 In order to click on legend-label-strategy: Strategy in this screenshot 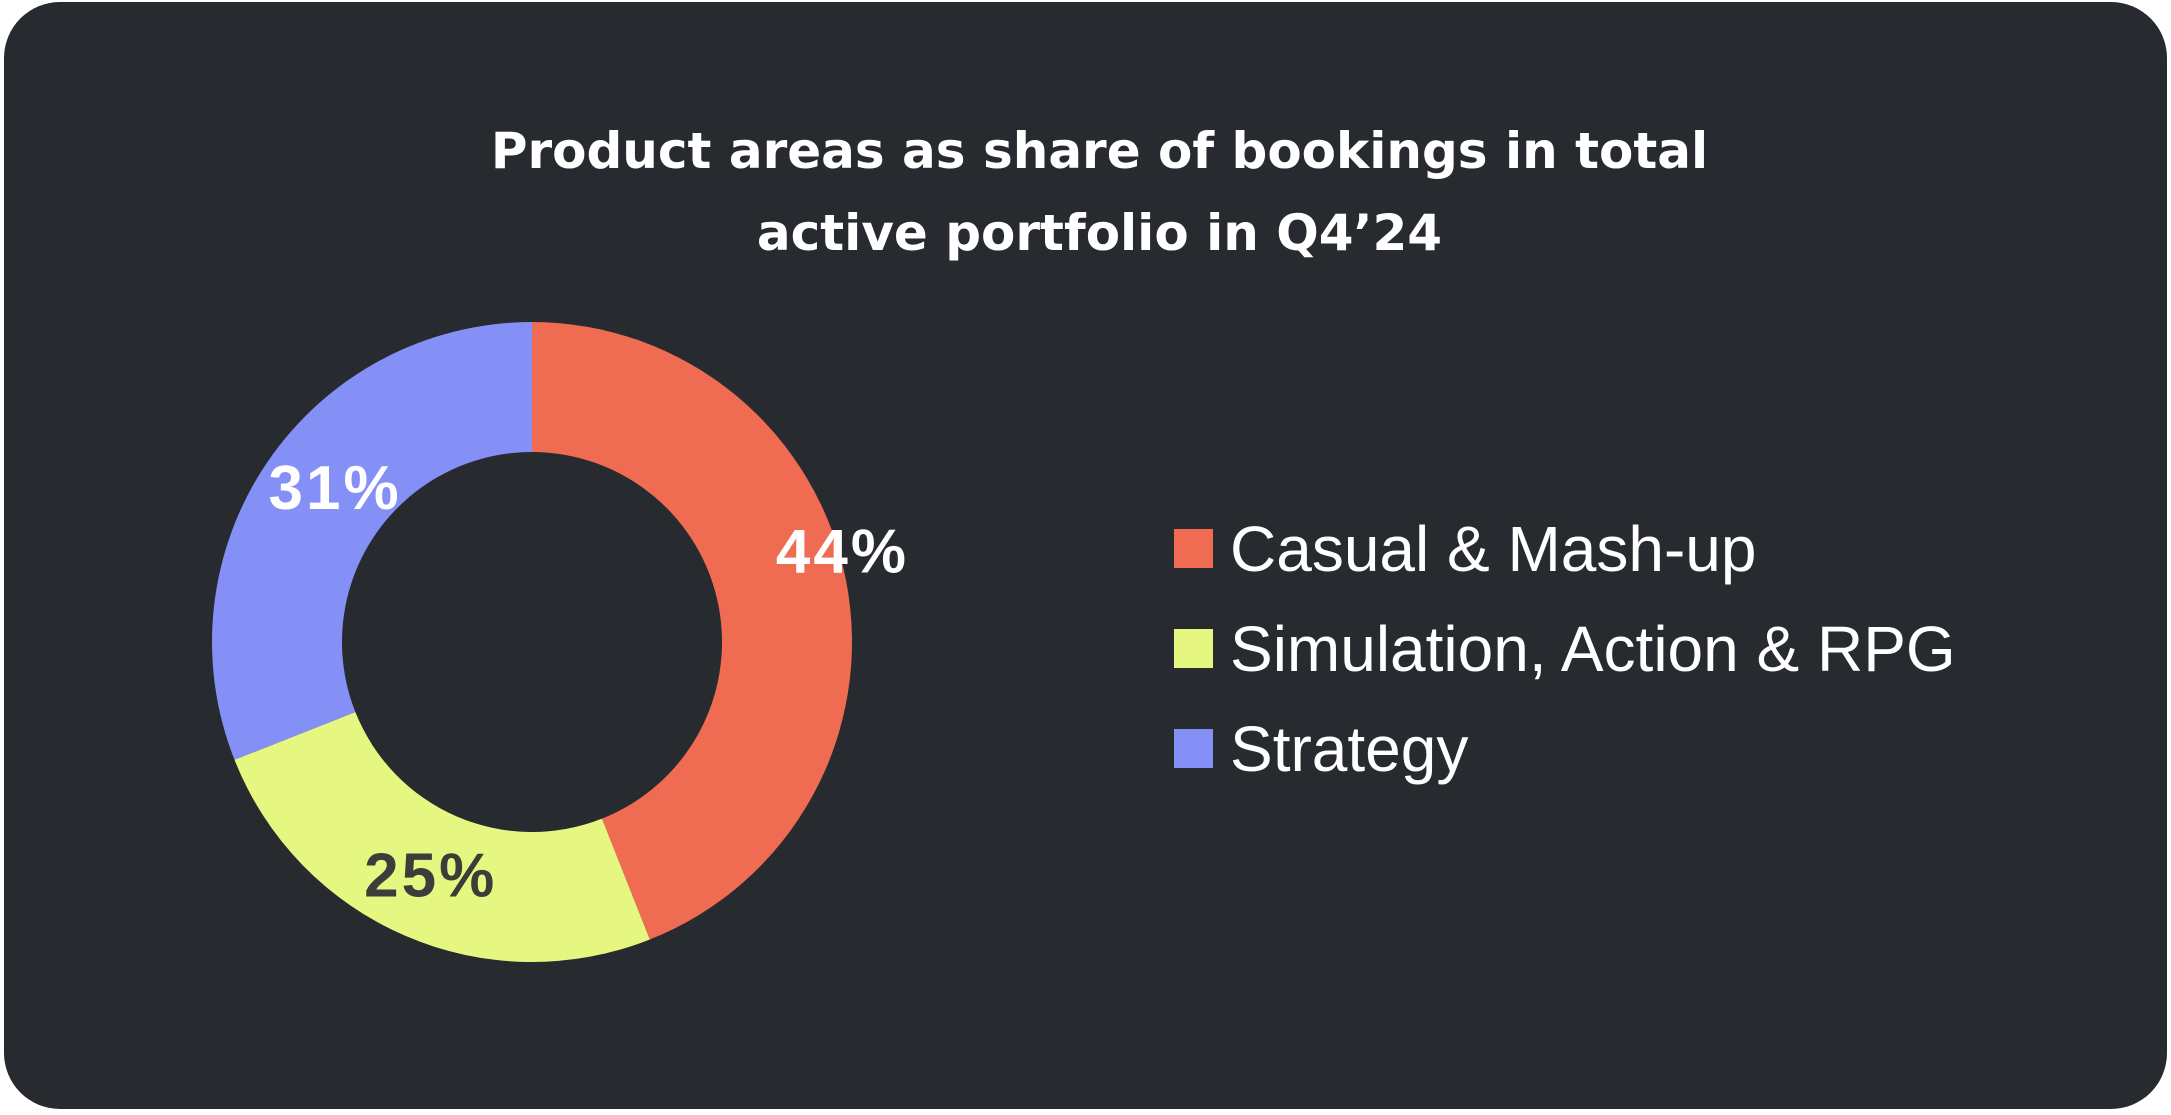, I will do `click(1349, 749)`.